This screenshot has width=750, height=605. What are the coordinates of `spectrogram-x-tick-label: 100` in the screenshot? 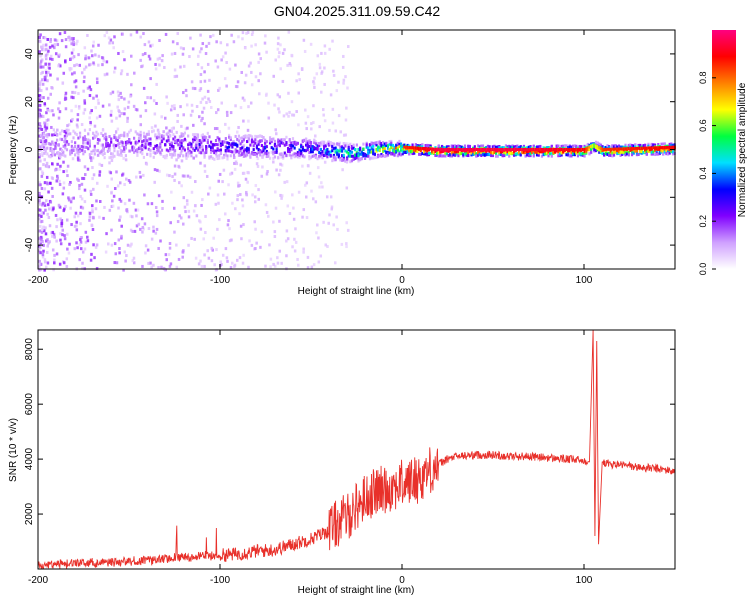 It's located at (584, 280).